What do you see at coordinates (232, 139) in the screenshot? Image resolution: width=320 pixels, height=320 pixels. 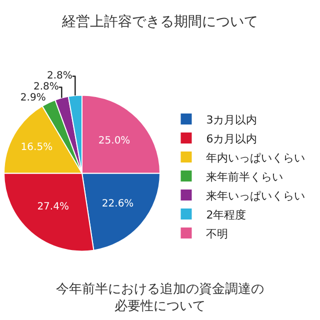 I see `legend-label: 6カ月以内` at bounding box center [232, 139].